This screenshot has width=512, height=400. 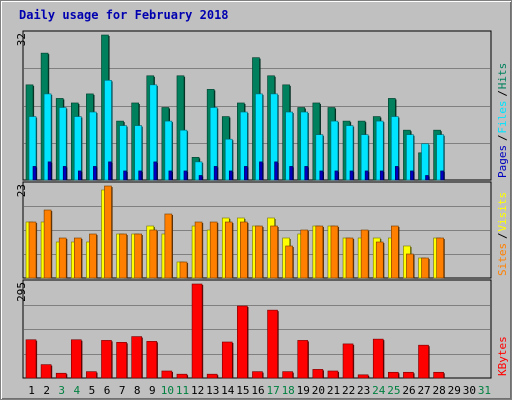 What do you see at coordinates (454, 390) in the screenshot?
I see `x-tick-label-29: 29` at bounding box center [454, 390].